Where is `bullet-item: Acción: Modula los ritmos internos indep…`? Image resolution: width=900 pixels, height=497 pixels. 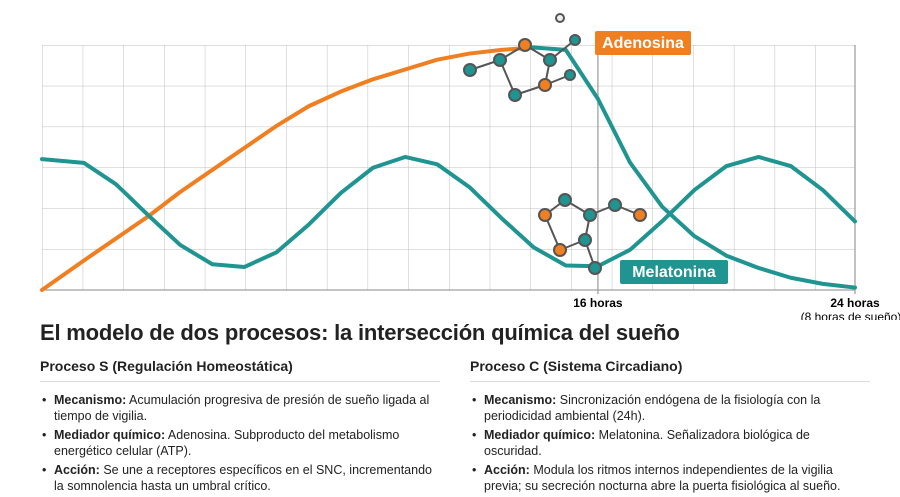
bullet-item: Acción: Modula los ritmos internos indep… is located at coordinates (670, 478).